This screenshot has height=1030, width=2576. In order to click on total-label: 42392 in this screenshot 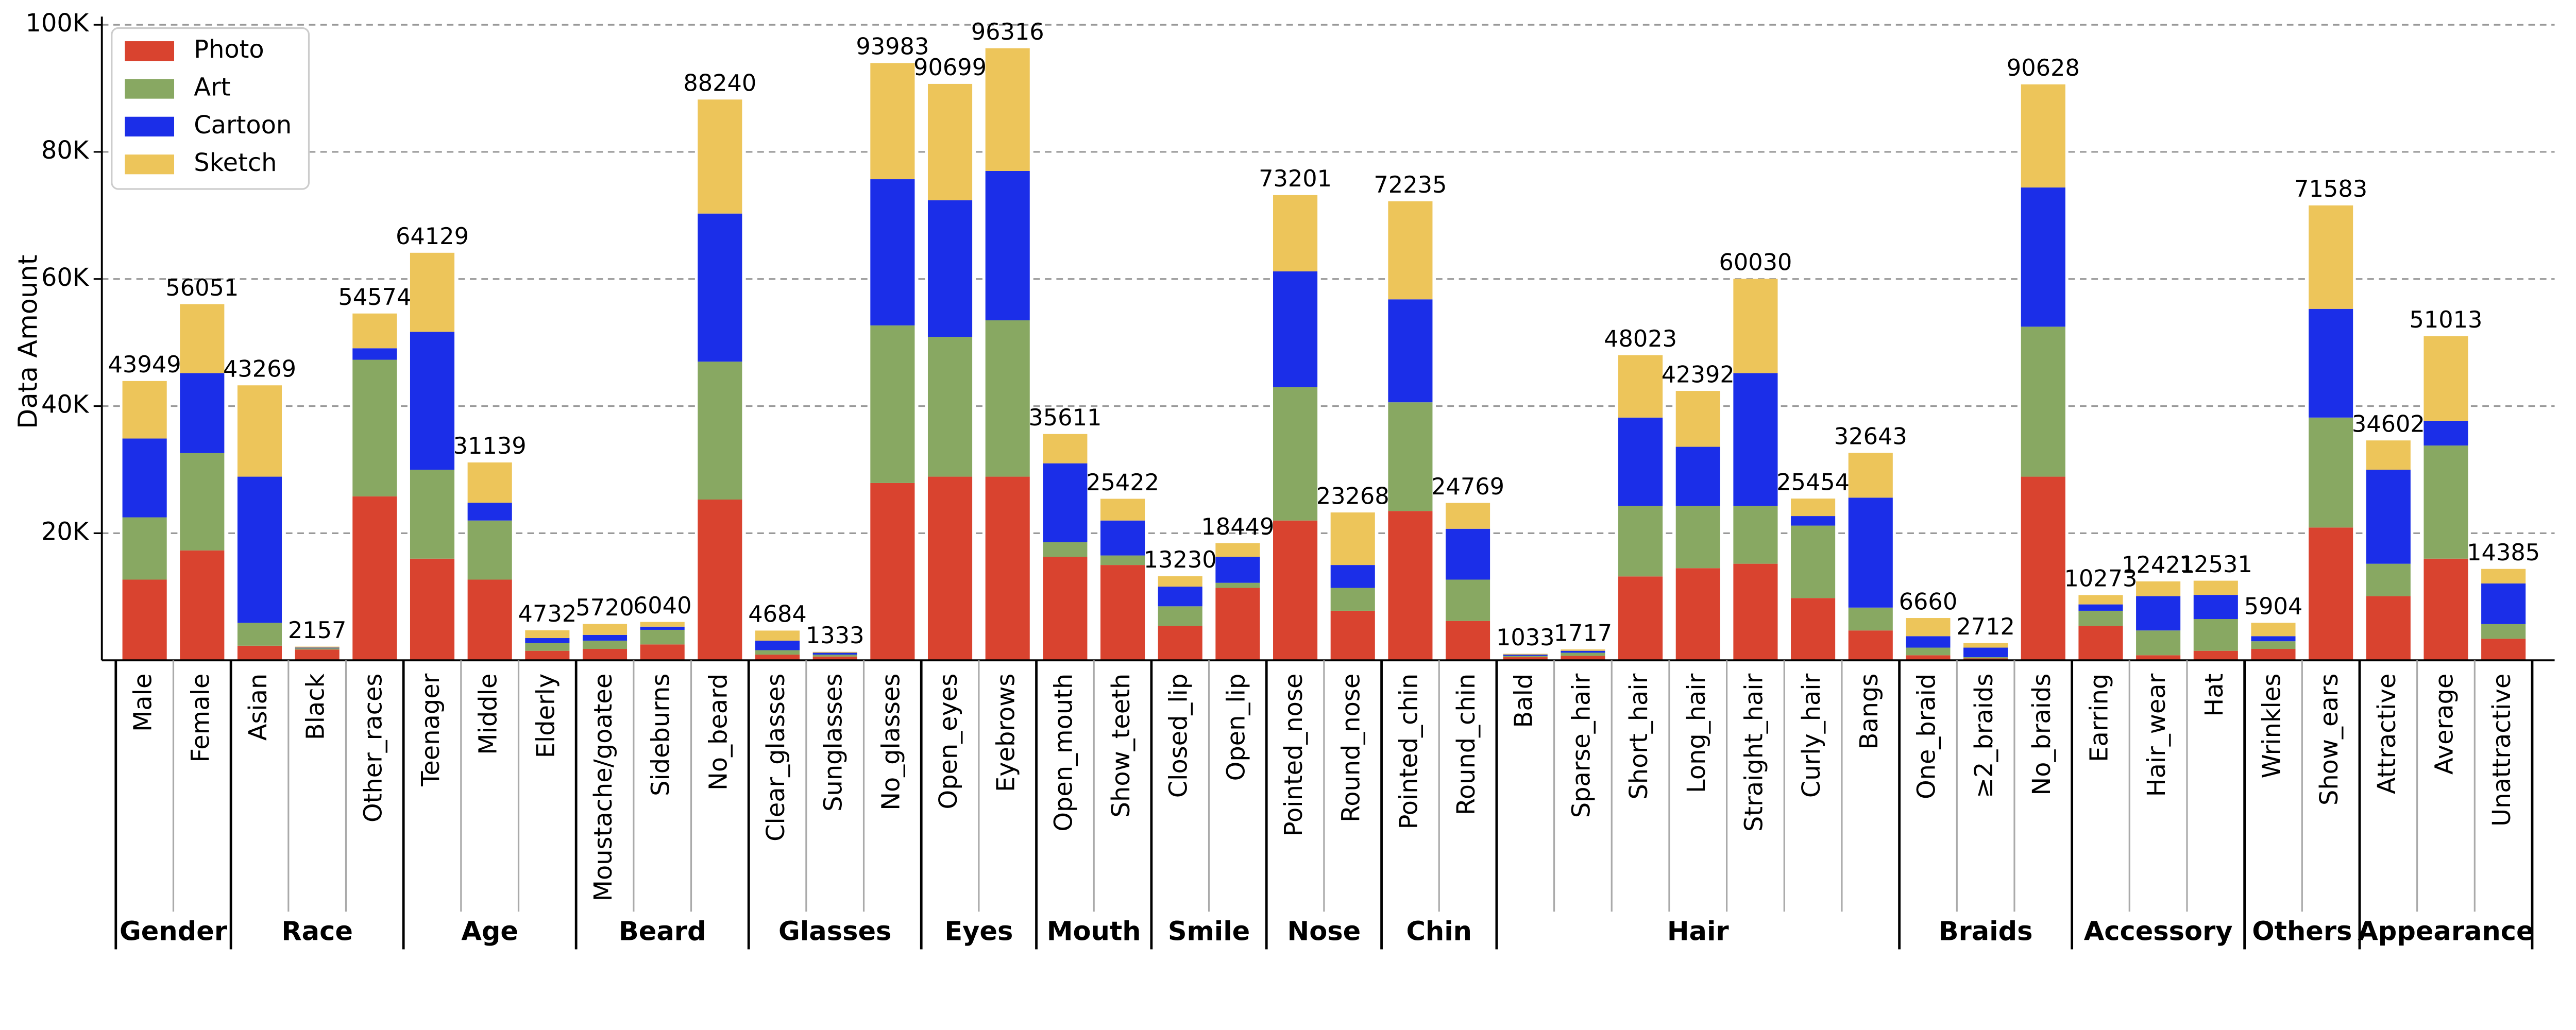, I will do `click(1698, 375)`.